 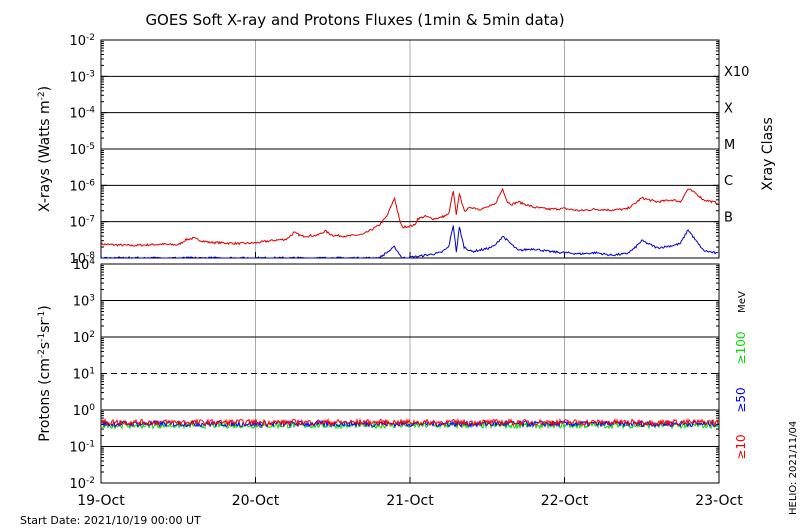 What do you see at coordinates (793, 468) in the screenshot?
I see `helio-stamp: HELIO: 2021/11/04` at bounding box center [793, 468].